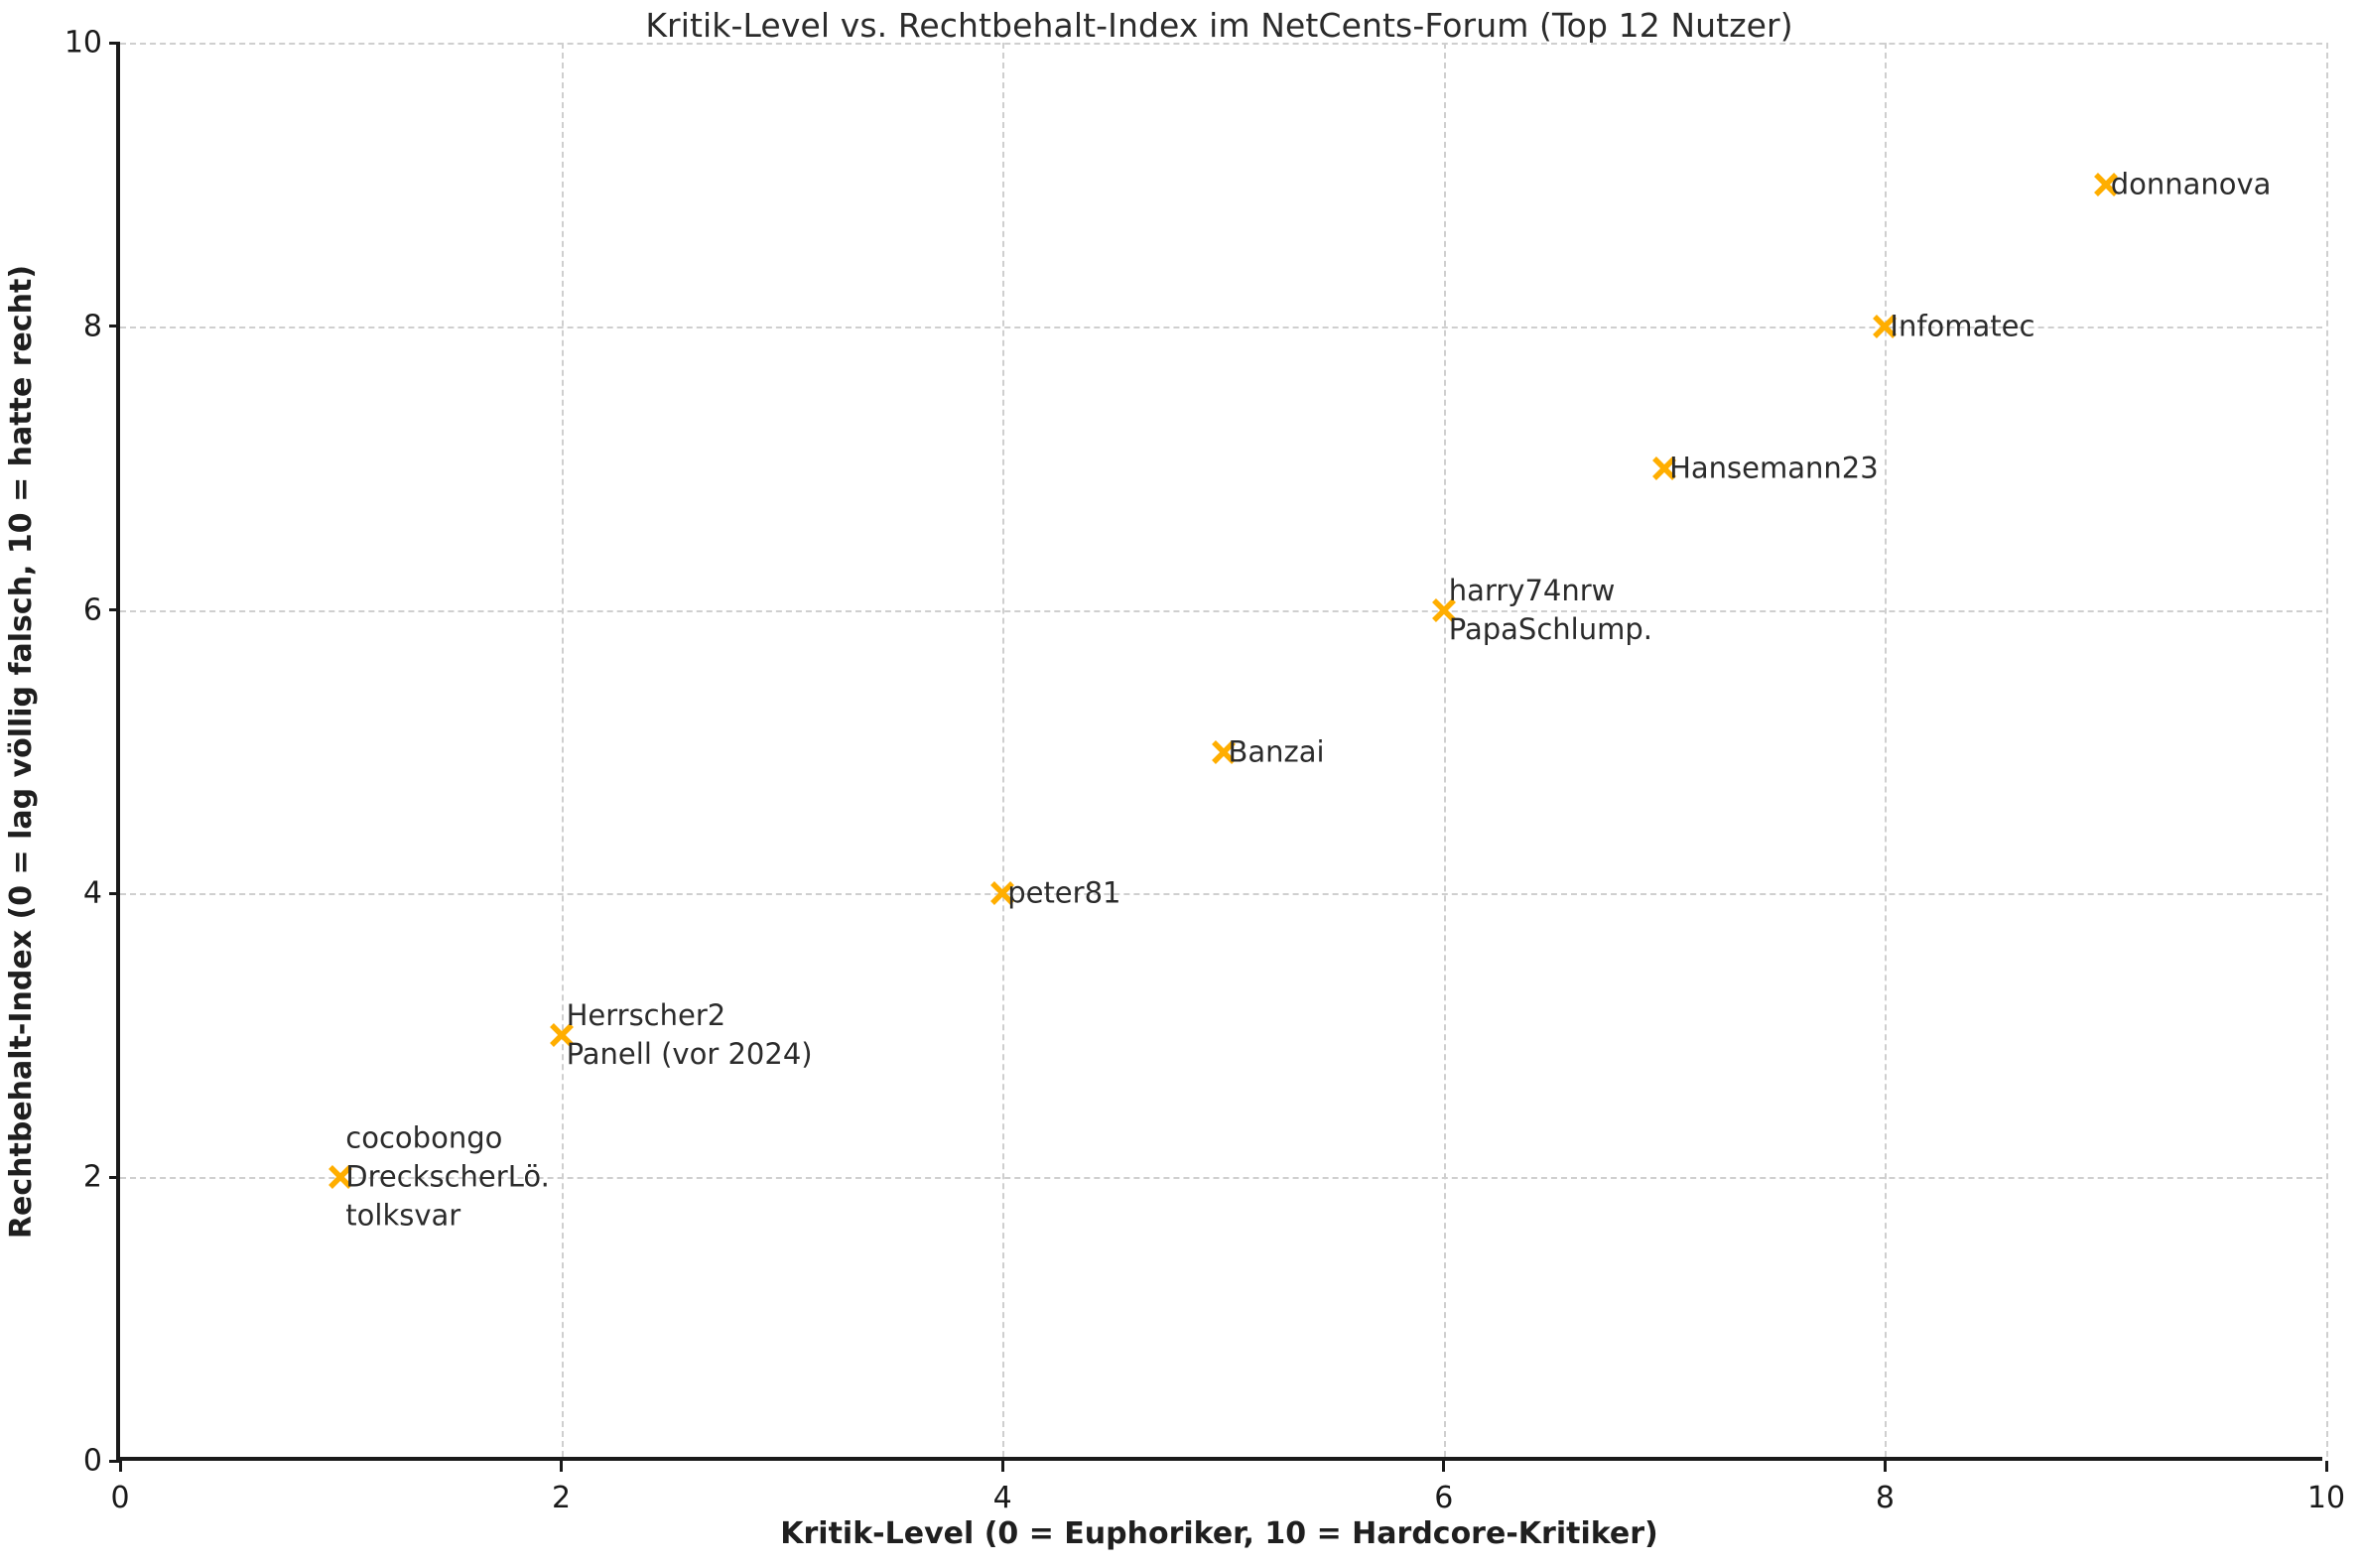 This screenshot has width=2362, height=1568. Describe the element at coordinates (562, 1498) in the screenshot. I see `x-tick-label: 2` at that location.